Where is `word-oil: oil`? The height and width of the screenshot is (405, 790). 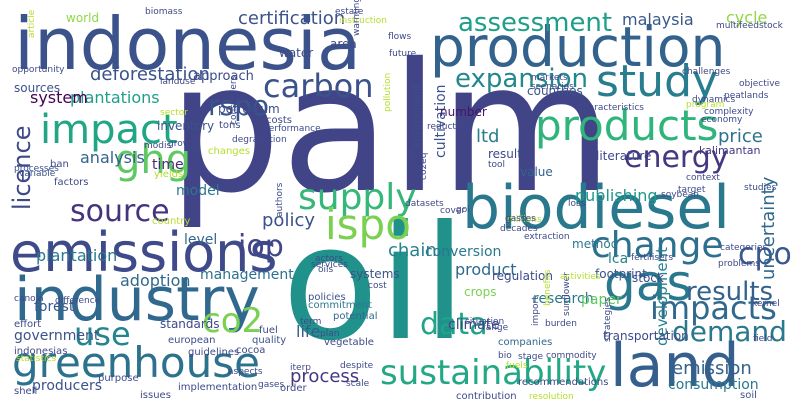
word-oil: oil is located at coordinates (374, 284).